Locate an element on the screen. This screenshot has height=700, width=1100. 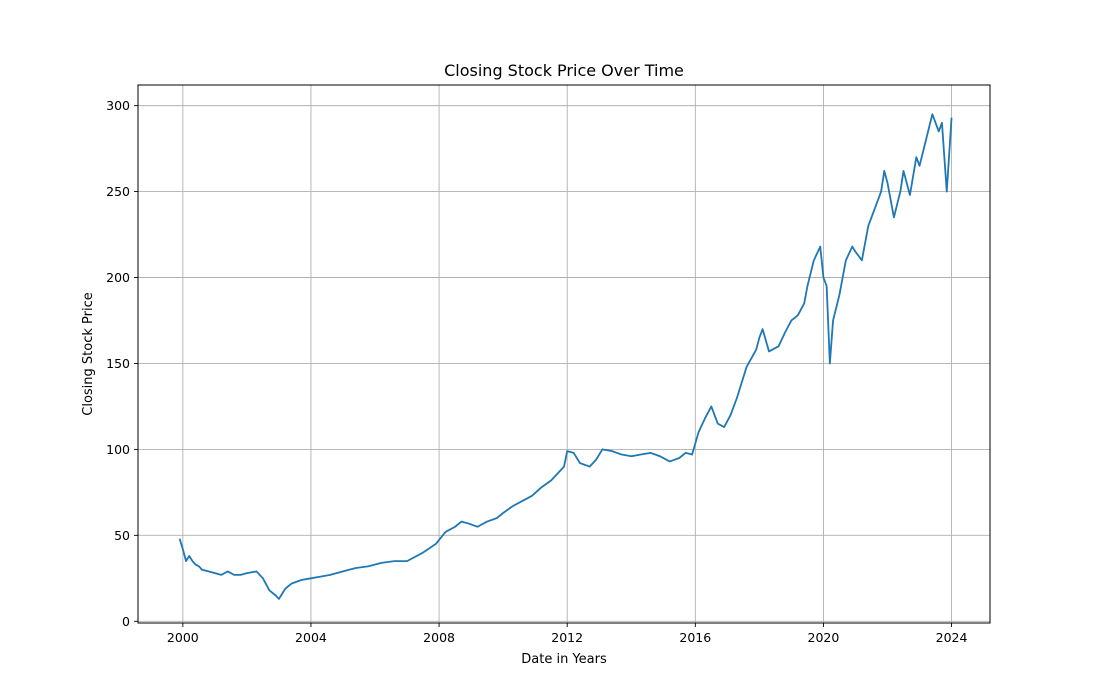
y-axis-ticks: 0 50 100 150 200 250 300 is located at coordinates (122, 363).